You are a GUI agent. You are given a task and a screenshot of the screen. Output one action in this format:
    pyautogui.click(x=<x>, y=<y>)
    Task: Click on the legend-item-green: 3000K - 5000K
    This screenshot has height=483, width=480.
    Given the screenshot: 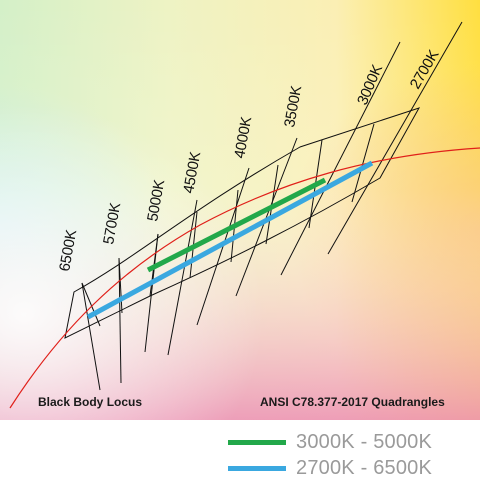 What is the action you would take?
    pyautogui.click(x=330, y=442)
    